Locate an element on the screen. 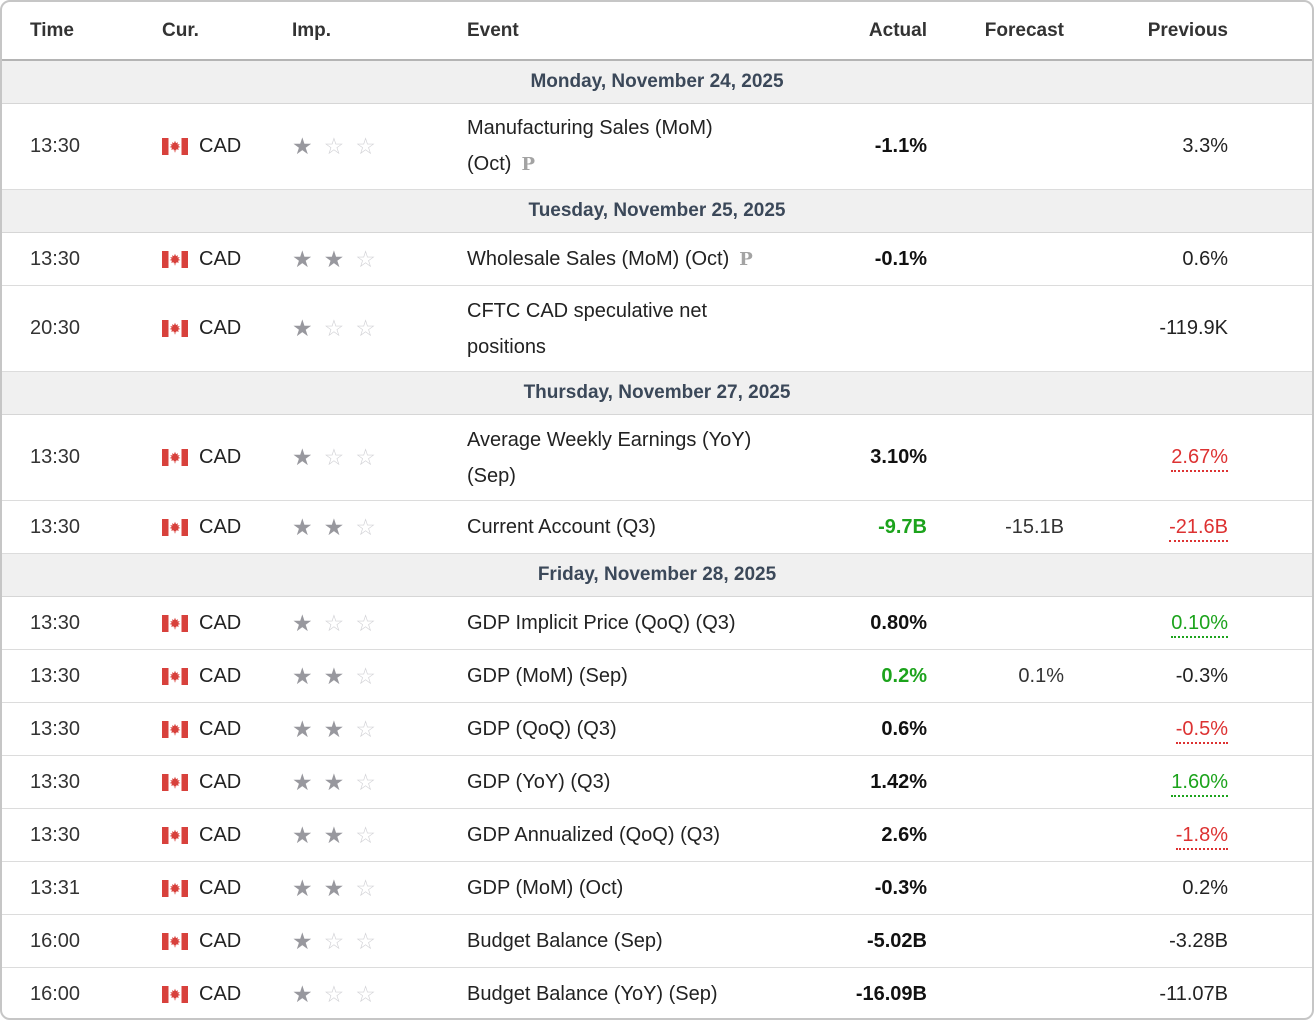 This screenshot has width=1314, height=1020. previous-value: 0.6% is located at coordinates (1154, 259).